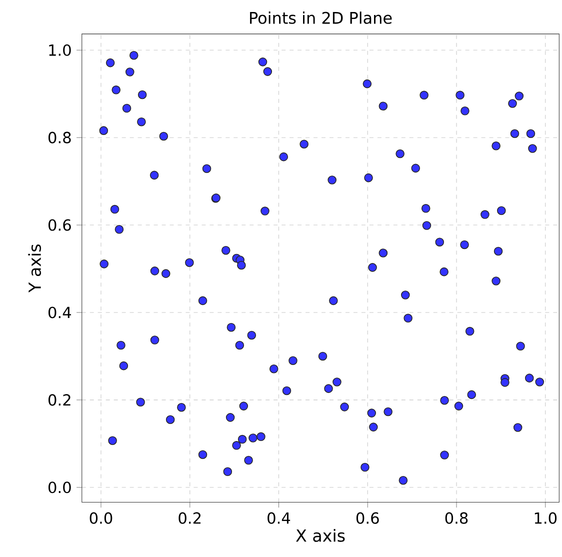  Describe the element at coordinates (59, 138) in the screenshot. I see `y-tick-label: 0.8` at that location.